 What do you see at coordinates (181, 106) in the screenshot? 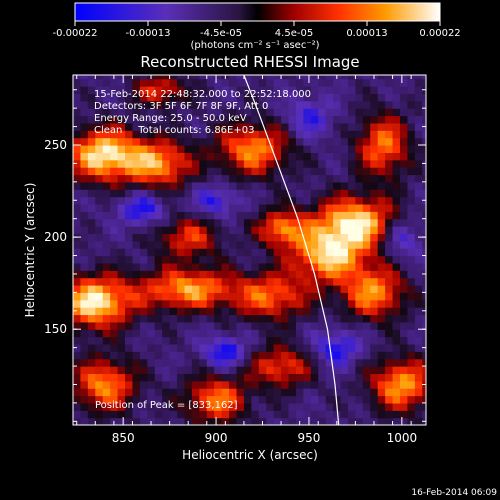
I see `annotation-detectors: Detectors: 3F 5F 6F 7F 8F 9F, Att 0` at bounding box center [181, 106].